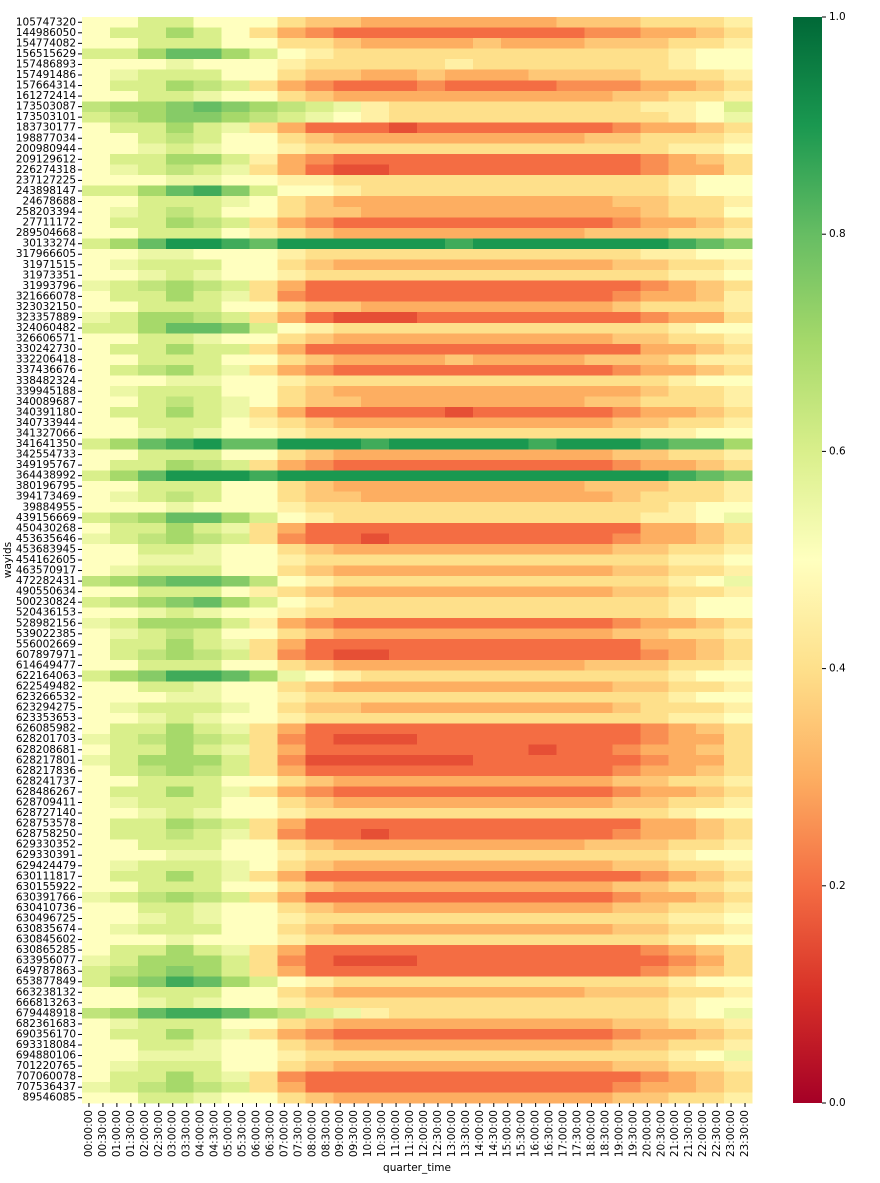  I want to click on y-tick-label: 157491486, so click(46, 75).